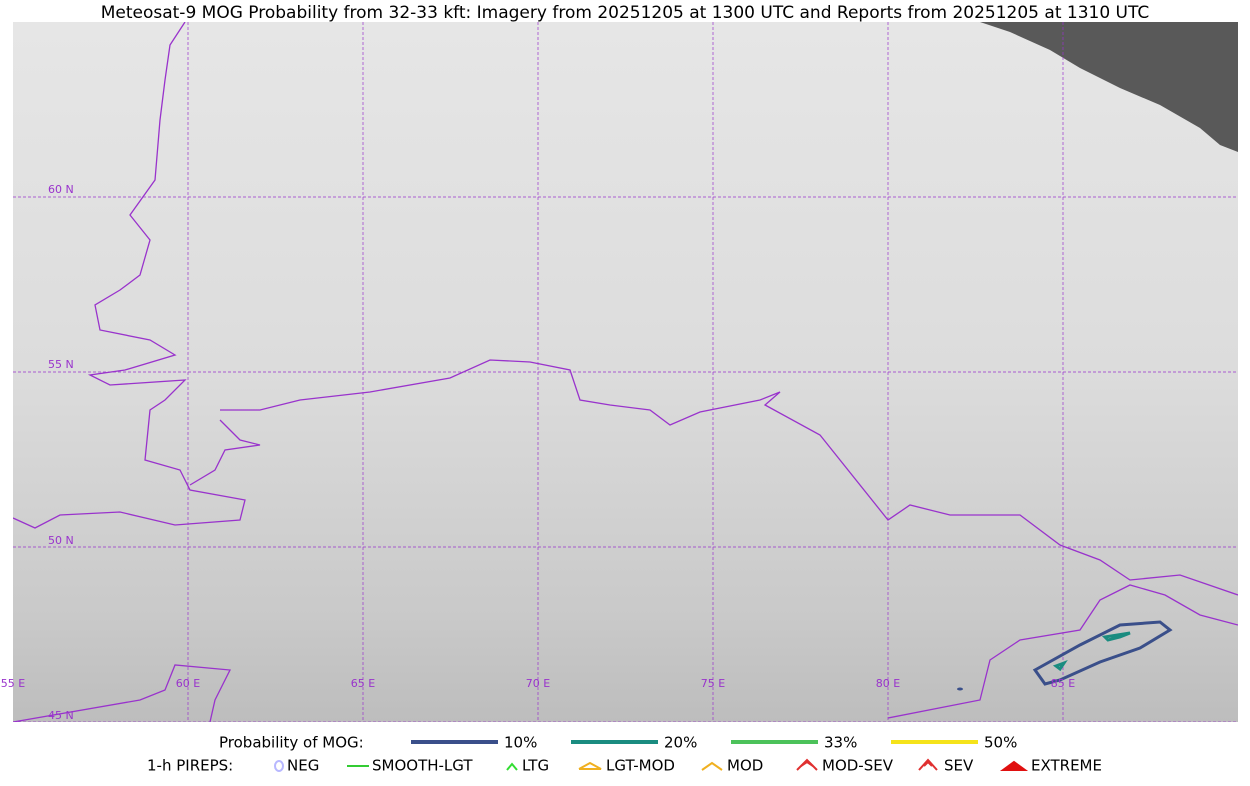 This screenshot has height=786, width=1250. What do you see at coordinates (303, 766) in the screenshot?
I see `legend-label: NEG` at bounding box center [303, 766].